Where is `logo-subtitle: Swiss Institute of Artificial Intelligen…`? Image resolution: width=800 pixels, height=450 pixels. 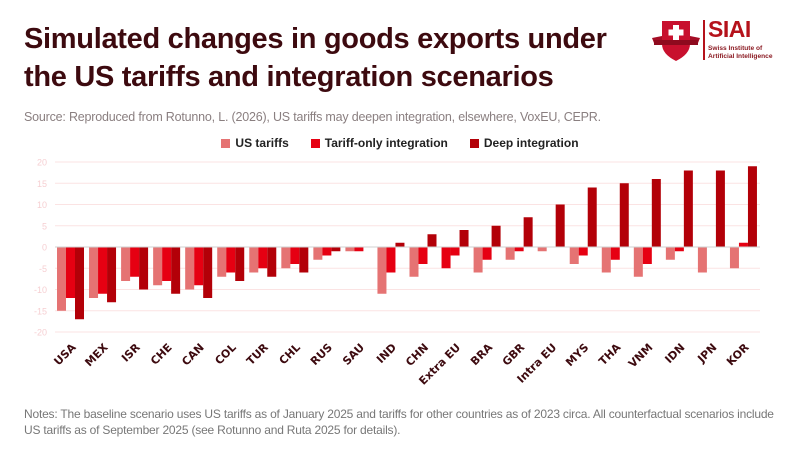 logo-subtitle: Swiss Institute of Artificial Intelligen… is located at coordinates (743, 52).